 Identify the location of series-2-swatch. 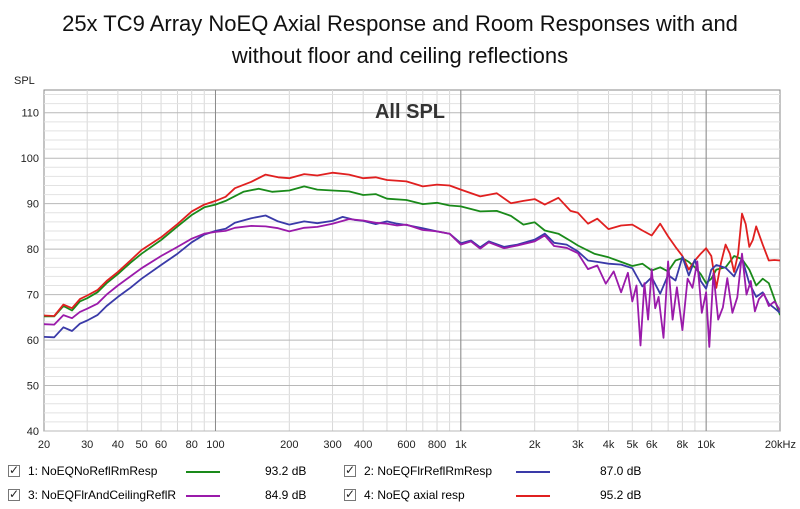
(533, 472).